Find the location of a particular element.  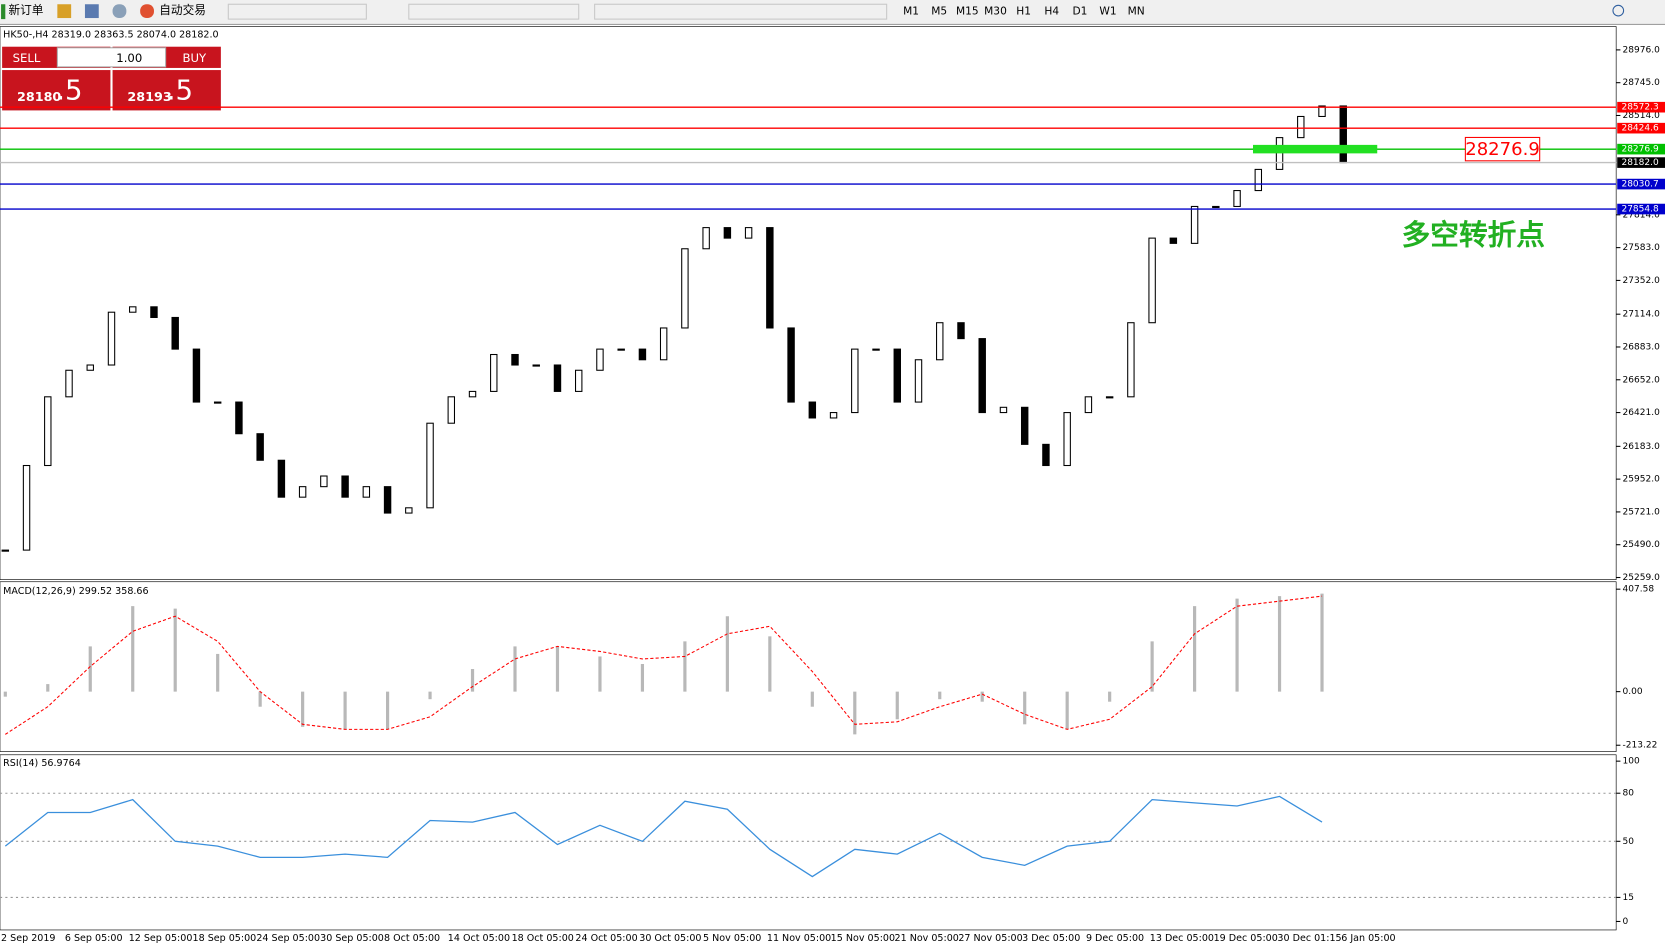

new-order-button: 新订单 is located at coordinates (25, 10).